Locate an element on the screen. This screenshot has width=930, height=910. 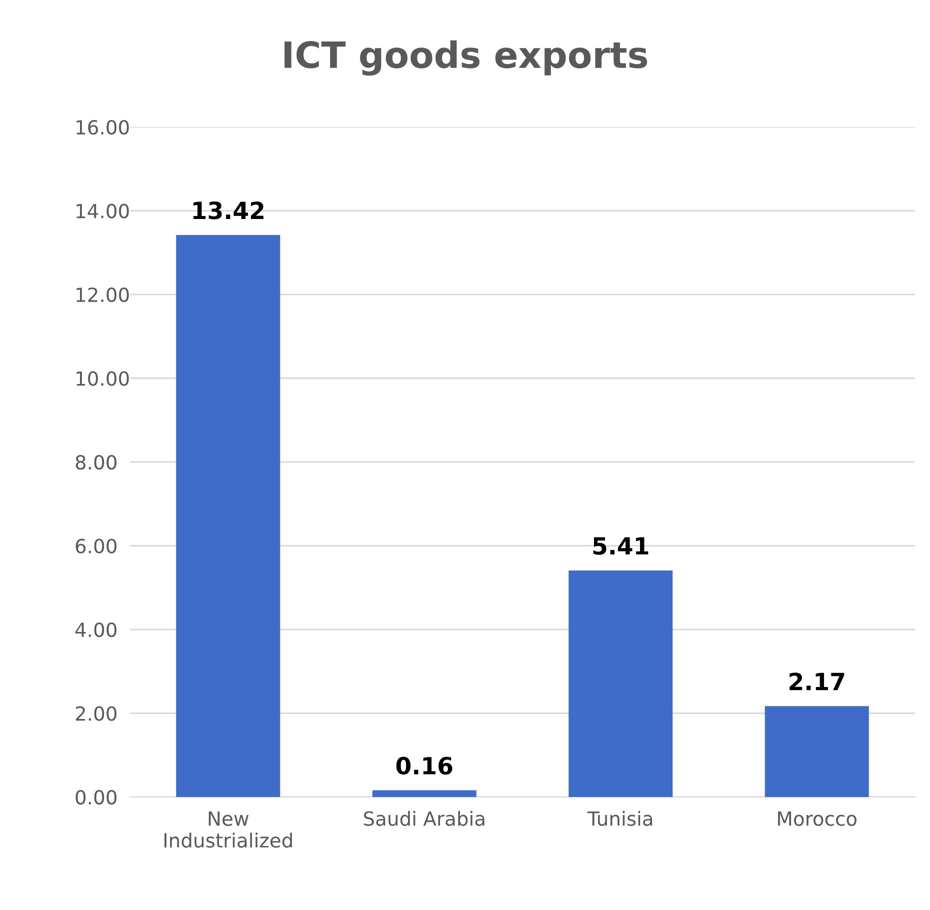
y-tick-label: 14.00 is located at coordinates (102, 211).